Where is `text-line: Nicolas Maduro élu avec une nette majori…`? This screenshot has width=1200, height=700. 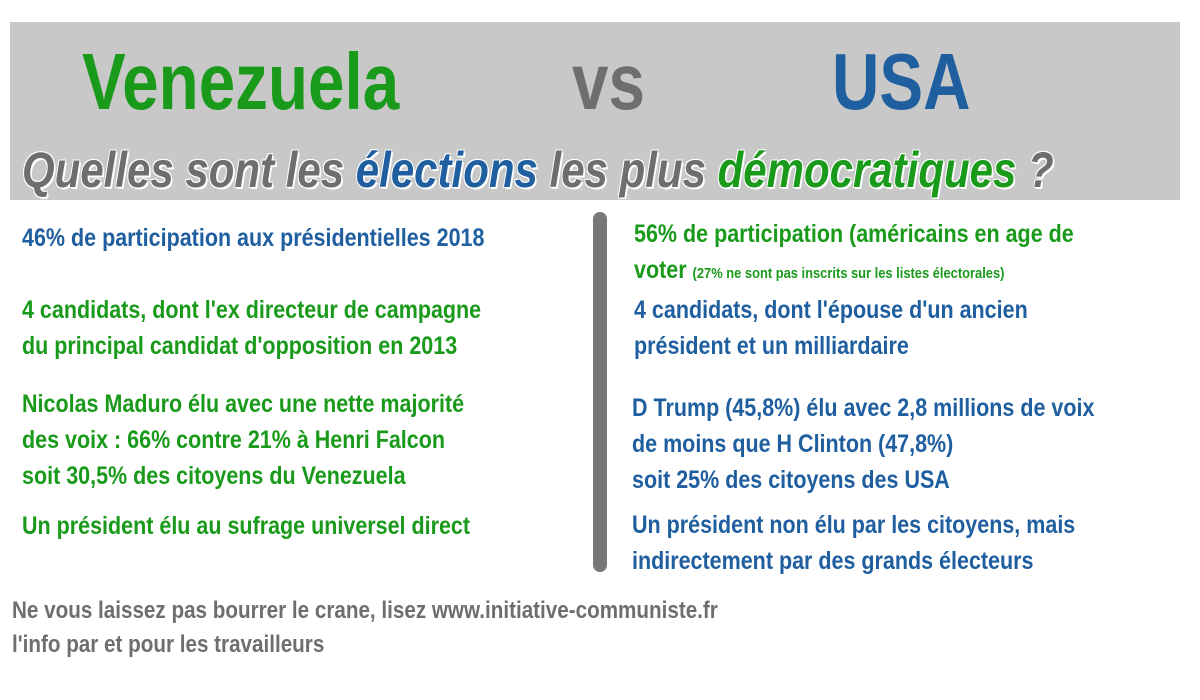
text-line: Nicolas Maduro élu avec une nette majori… is located at coordinates (243, 404).